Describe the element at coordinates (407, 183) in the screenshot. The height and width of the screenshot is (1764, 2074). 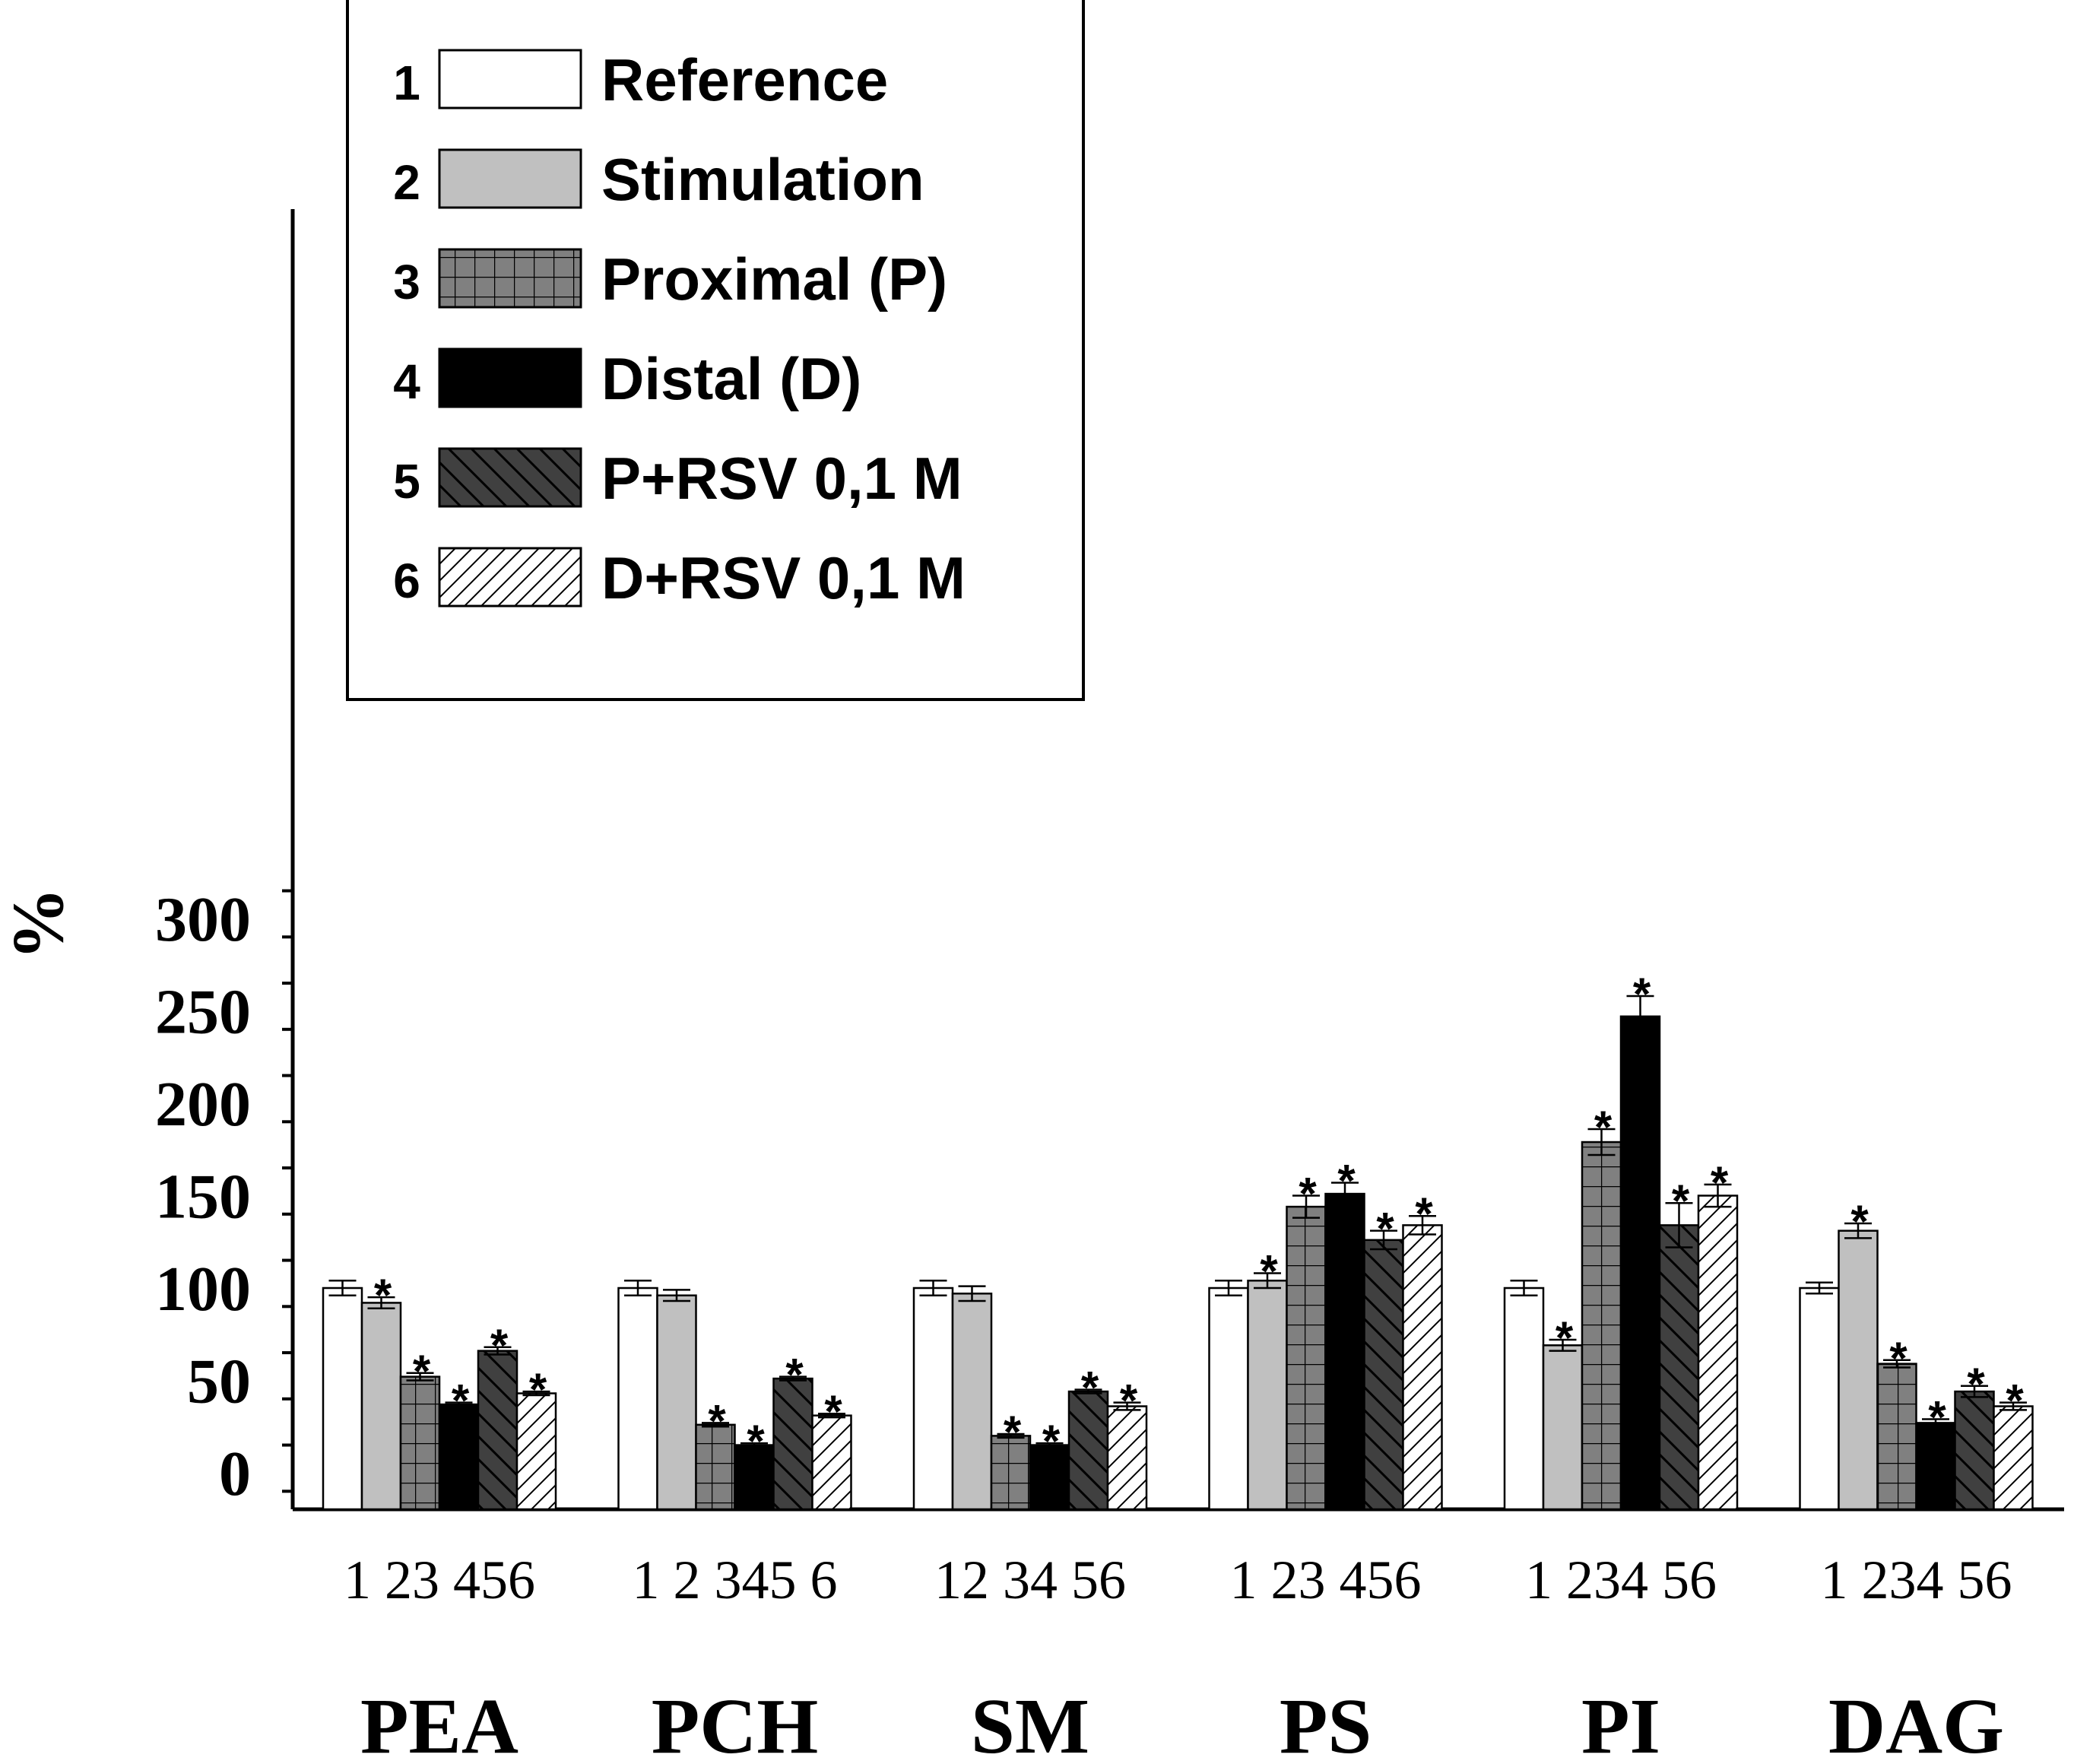
I see `legend-index: 2` at that location.